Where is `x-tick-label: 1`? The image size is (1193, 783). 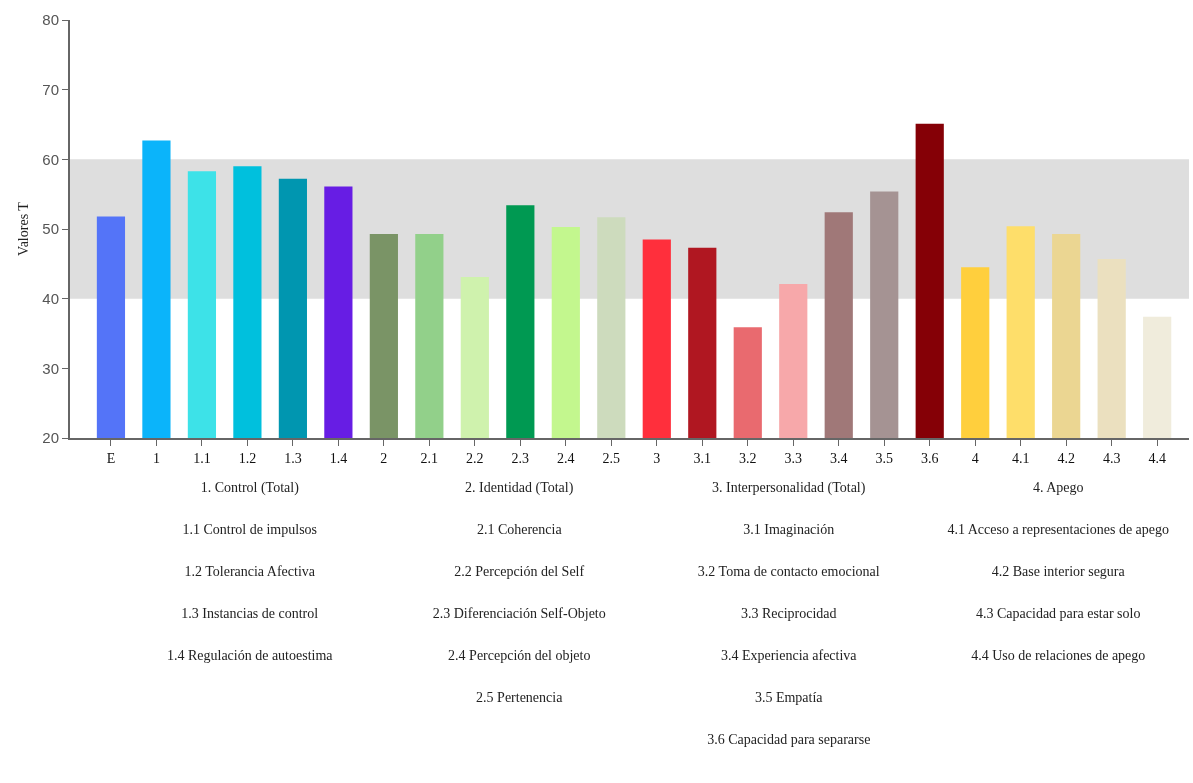 x-tick-label: 1 is located at coordinates (156, 458).